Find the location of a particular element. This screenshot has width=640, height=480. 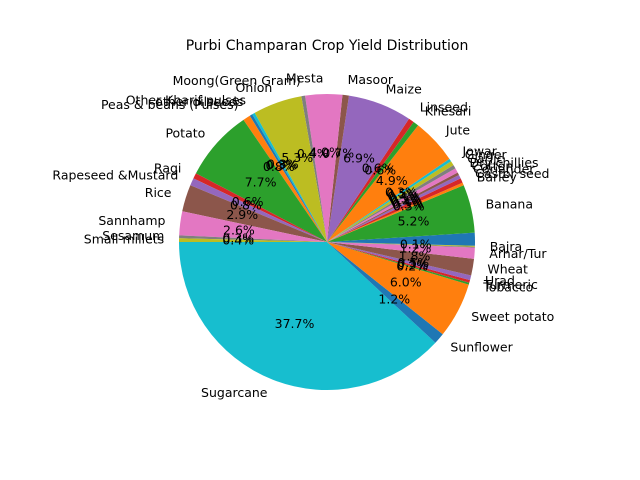

slice-label-castor-seed: Castor seed is located at coordinates (512, 173).